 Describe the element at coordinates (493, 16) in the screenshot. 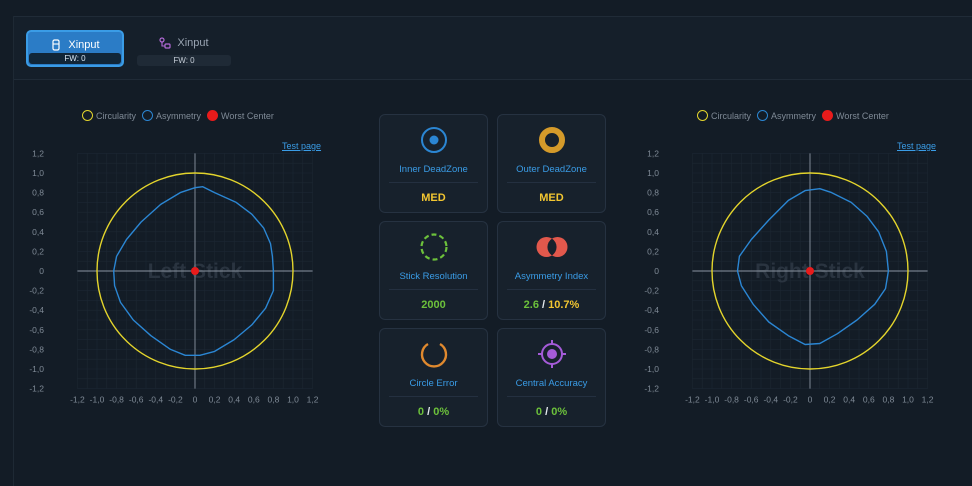

I see `top-divider` at that location.